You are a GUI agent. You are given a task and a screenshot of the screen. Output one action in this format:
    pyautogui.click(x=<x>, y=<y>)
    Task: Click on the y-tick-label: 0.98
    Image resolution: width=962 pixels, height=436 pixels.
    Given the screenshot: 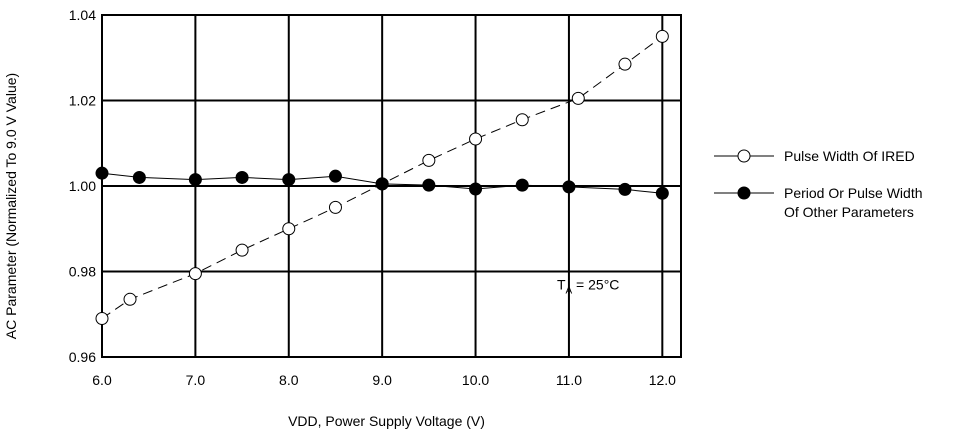 What is the action you would take?
    pyautogui.click(x=82, y=272)
    